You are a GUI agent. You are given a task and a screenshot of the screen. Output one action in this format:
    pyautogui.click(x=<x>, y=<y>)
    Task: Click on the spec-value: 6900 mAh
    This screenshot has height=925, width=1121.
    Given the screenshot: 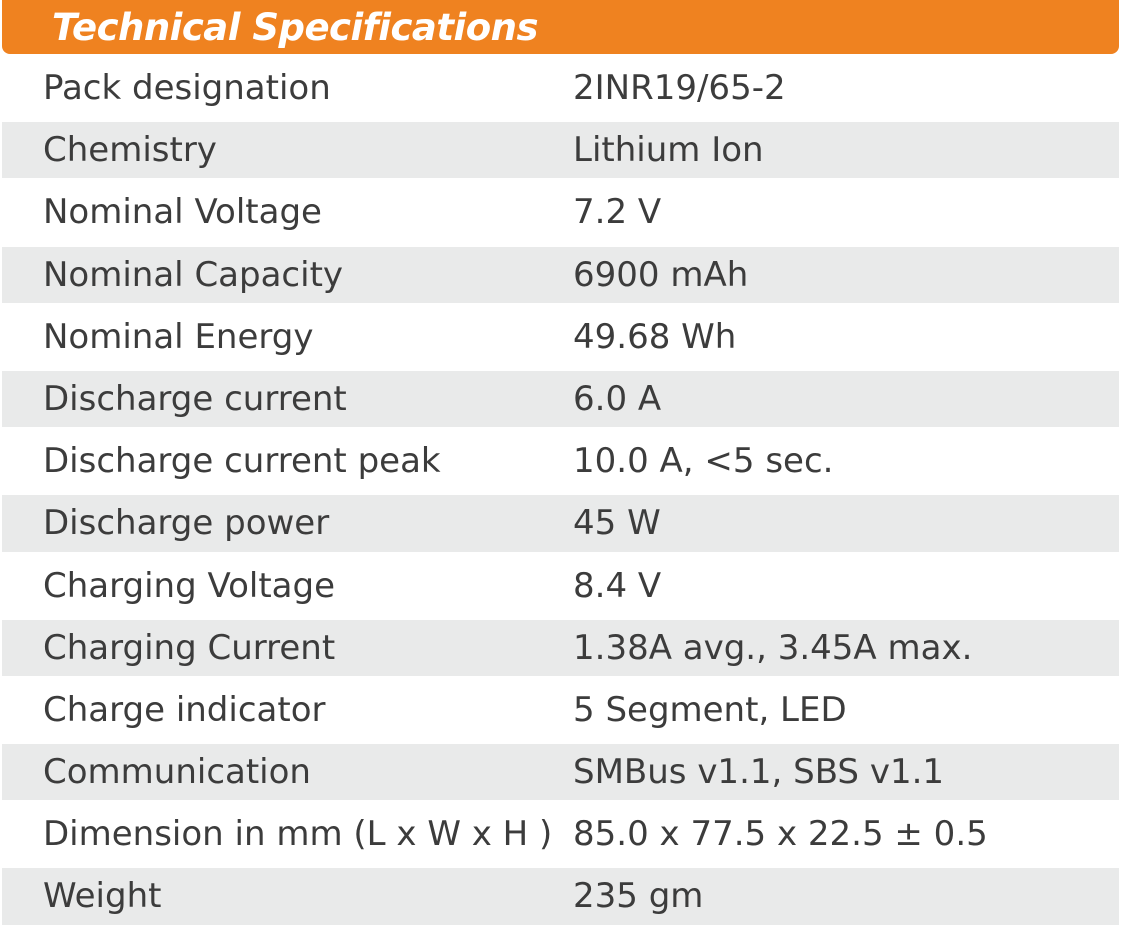 What is the action you would take?
    pyautogui.click(x=661, y=274)
    